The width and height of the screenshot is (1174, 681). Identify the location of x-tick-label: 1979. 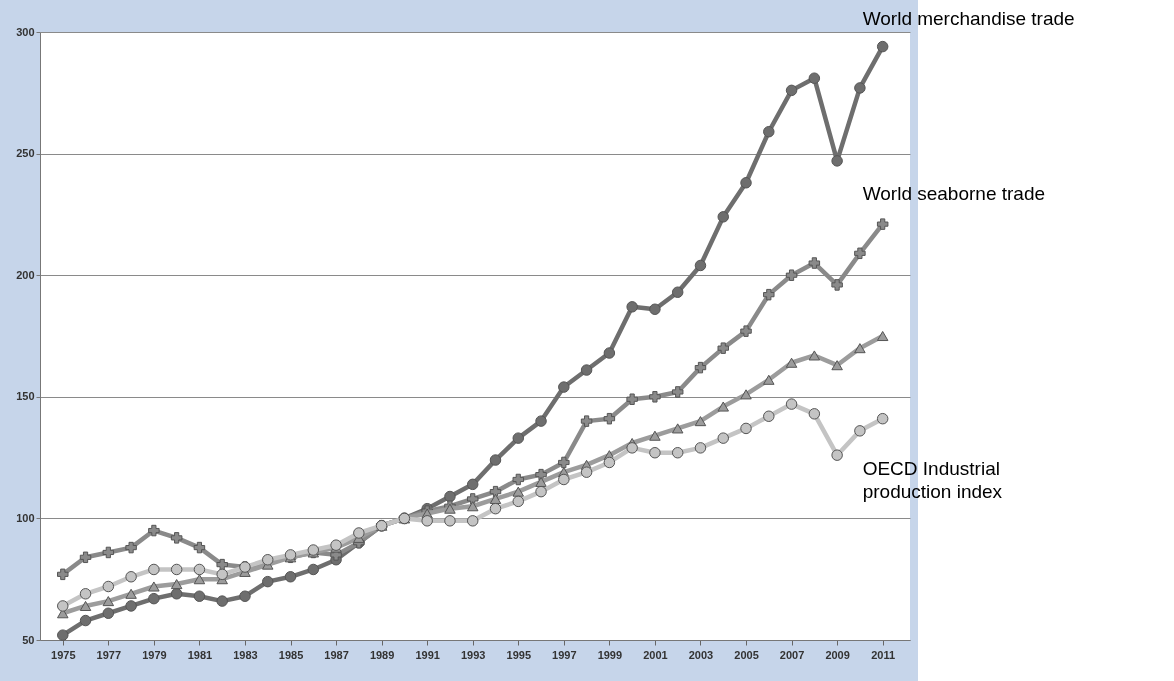
(154, 654).